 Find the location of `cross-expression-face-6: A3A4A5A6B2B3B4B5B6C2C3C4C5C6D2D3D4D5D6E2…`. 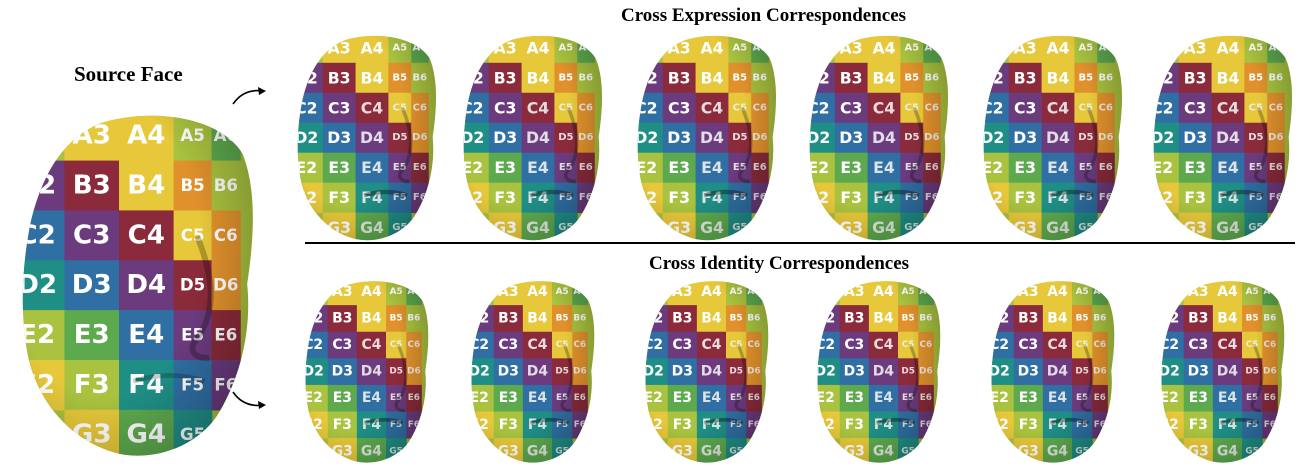

cross-expression-face-6: A3A4A5A6B2B3B4B5B6C2C3C4C5C6D2D3D4D5D6E2… is located at coordinates (1223, 138).